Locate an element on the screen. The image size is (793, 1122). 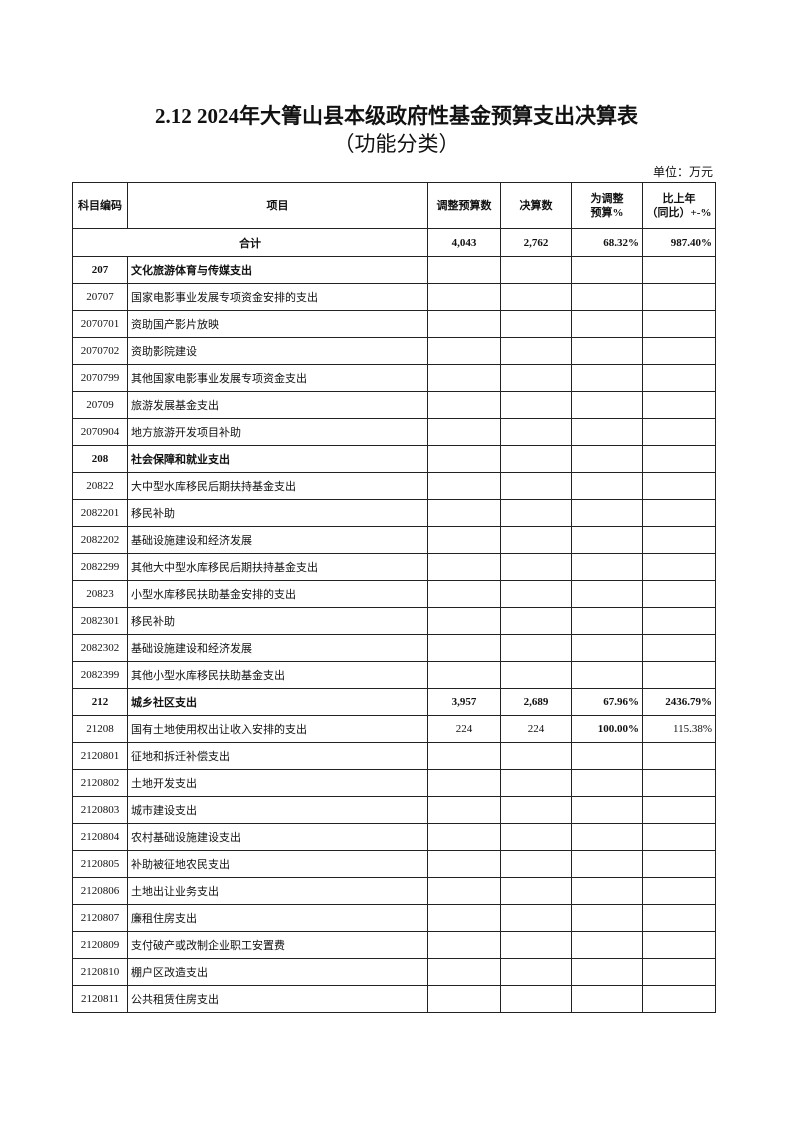
row-yoy: 2436.79% is located at coordinates (679, 702).